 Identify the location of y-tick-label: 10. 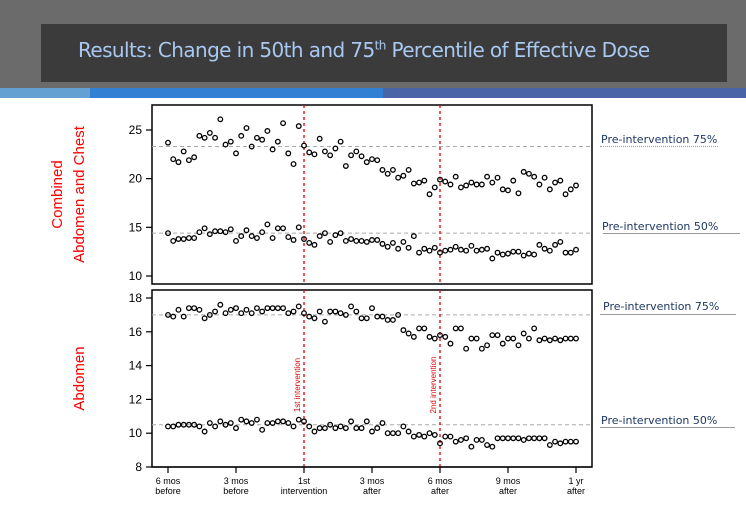
(136, 433).